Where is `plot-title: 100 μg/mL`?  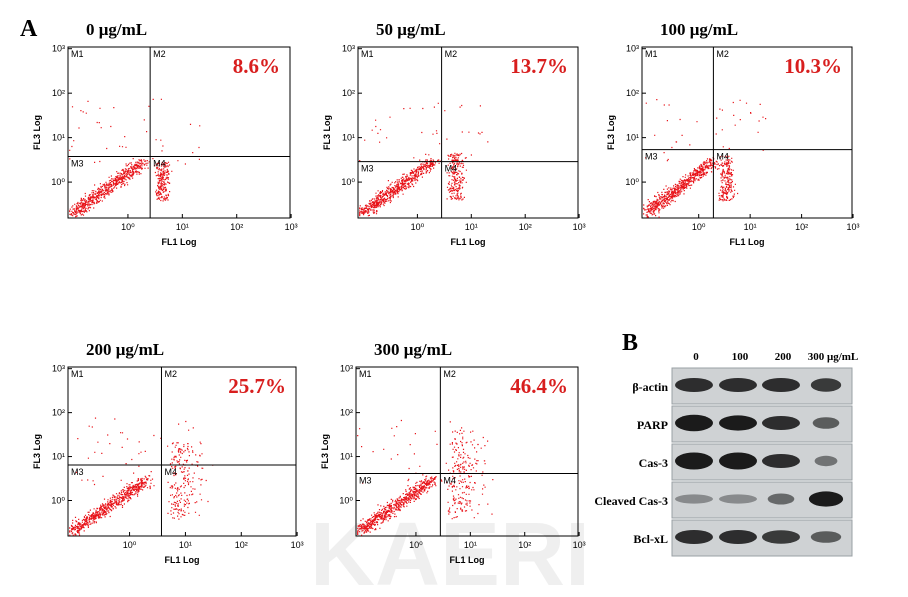
plot-title: 100 μg/mL is located at coordinates (699, 29).